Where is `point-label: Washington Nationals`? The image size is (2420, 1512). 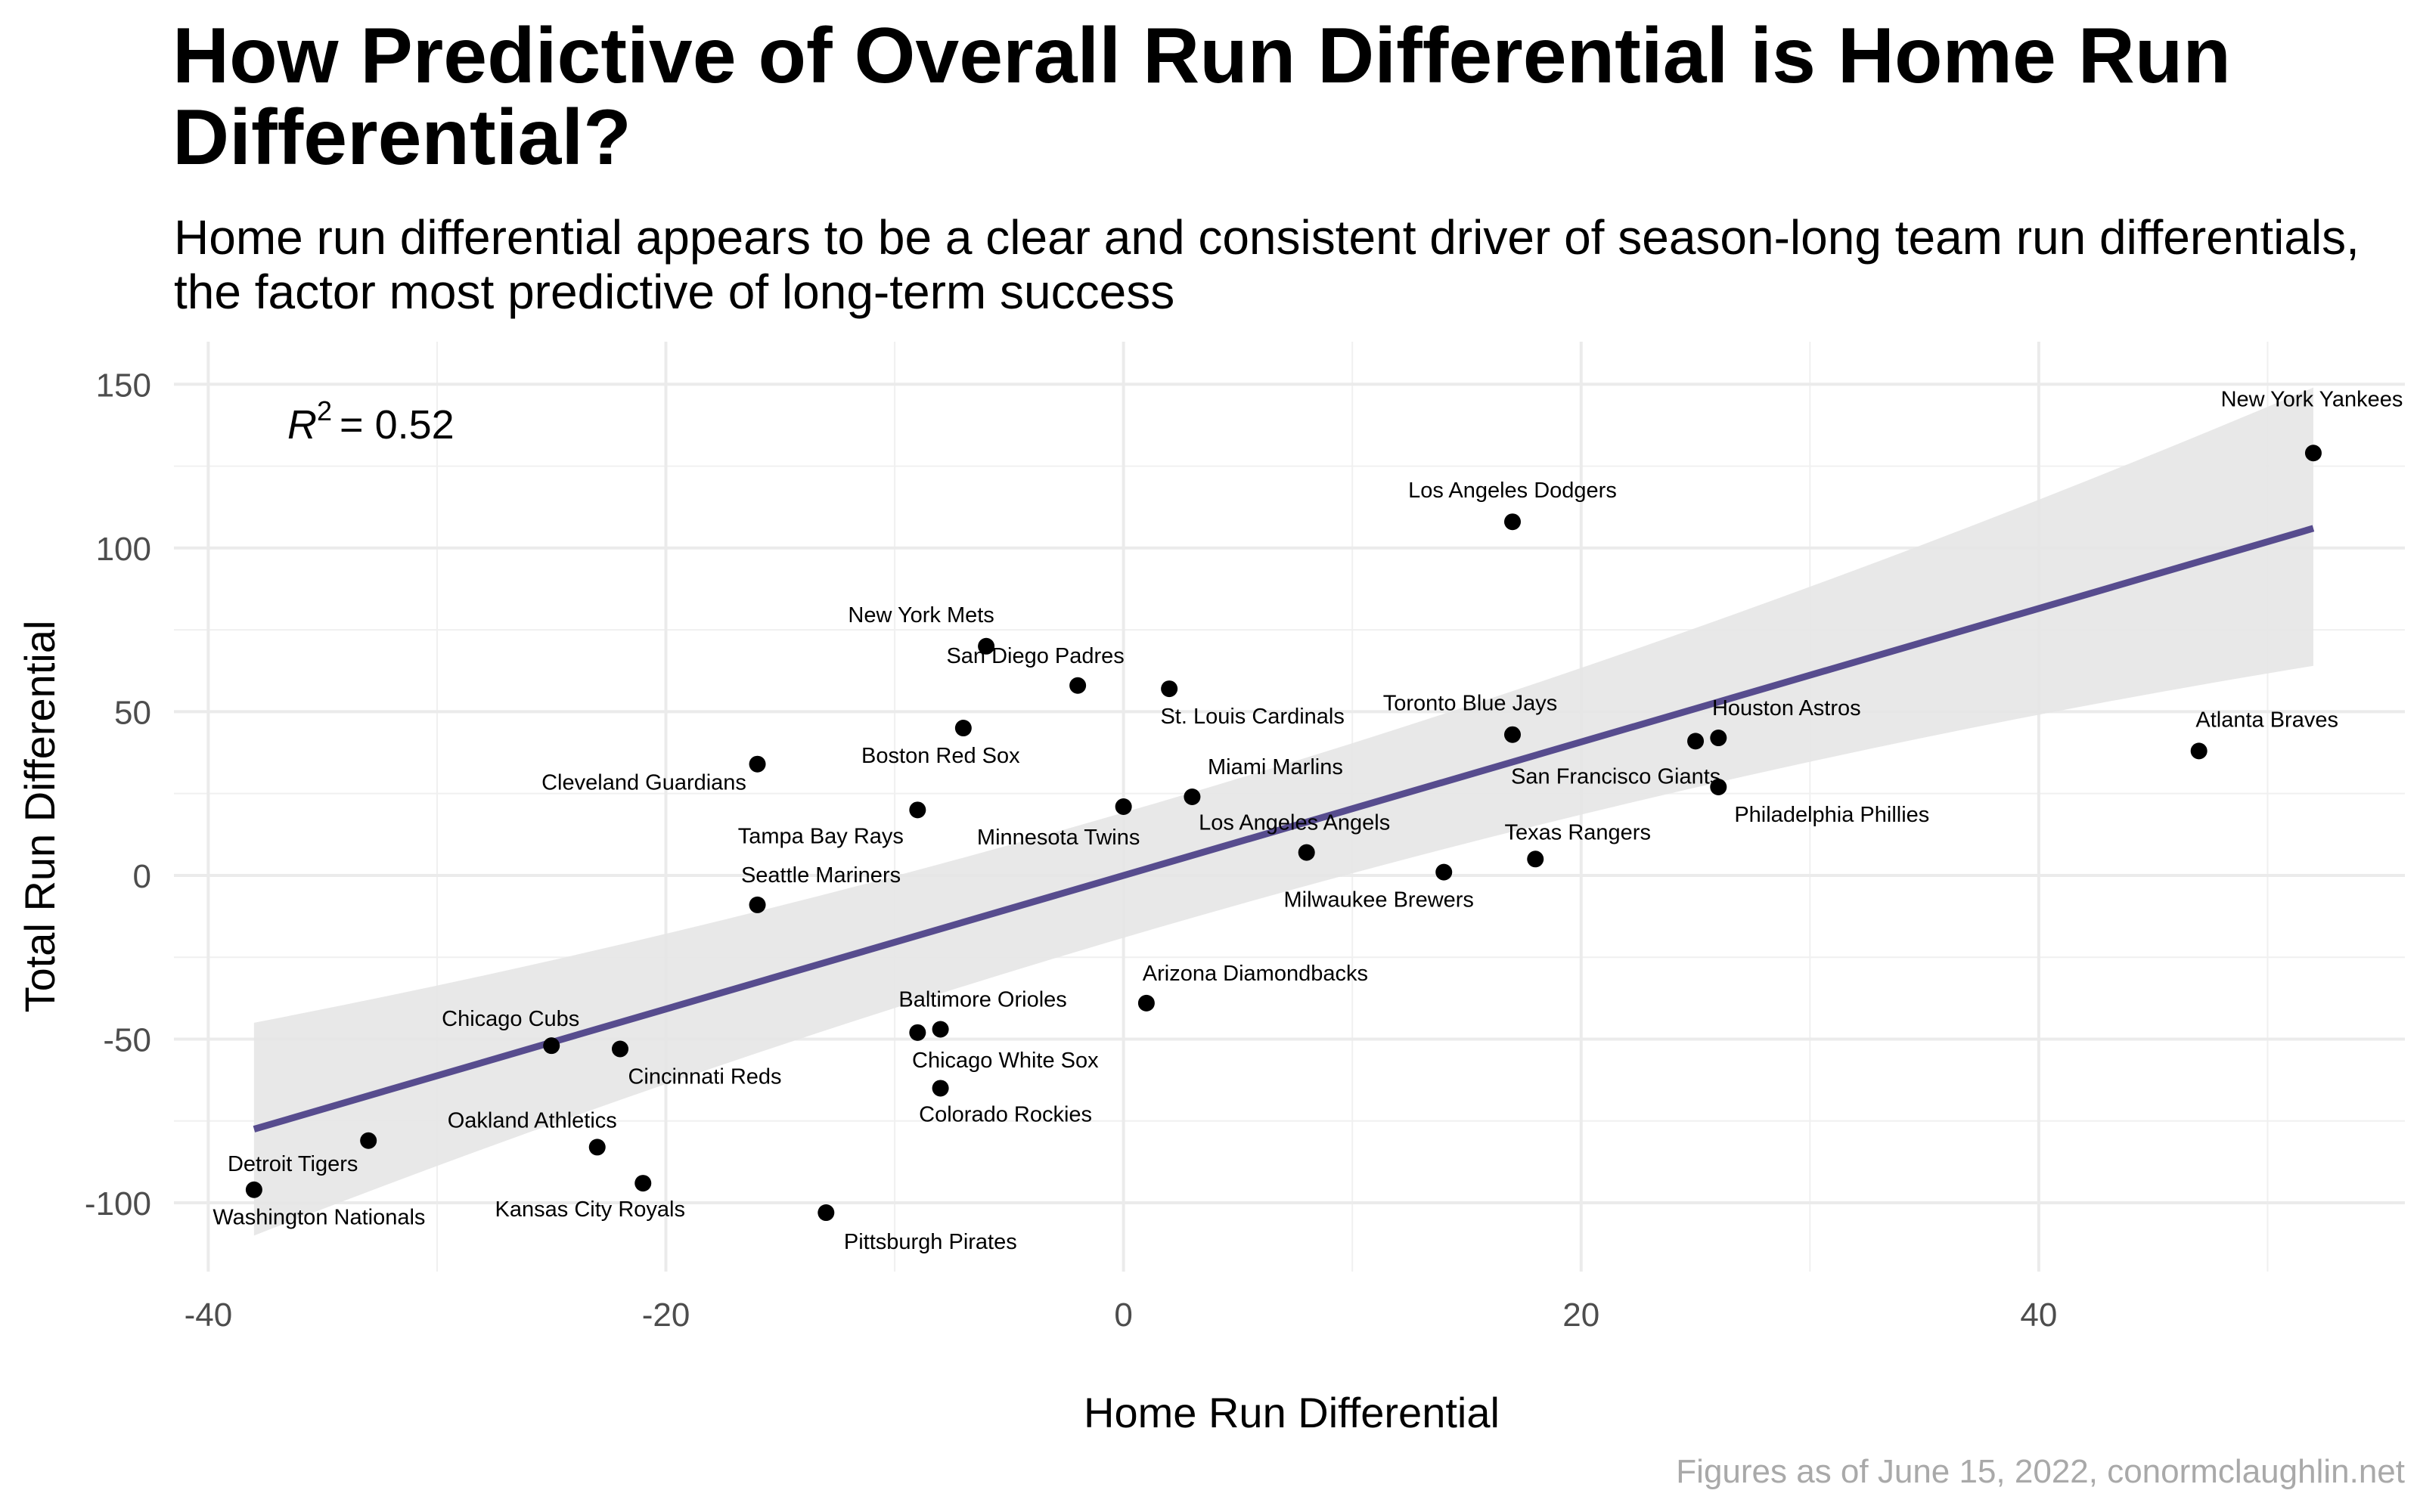
point-label: Washington Nationals is located at coordinates (319, 1218).